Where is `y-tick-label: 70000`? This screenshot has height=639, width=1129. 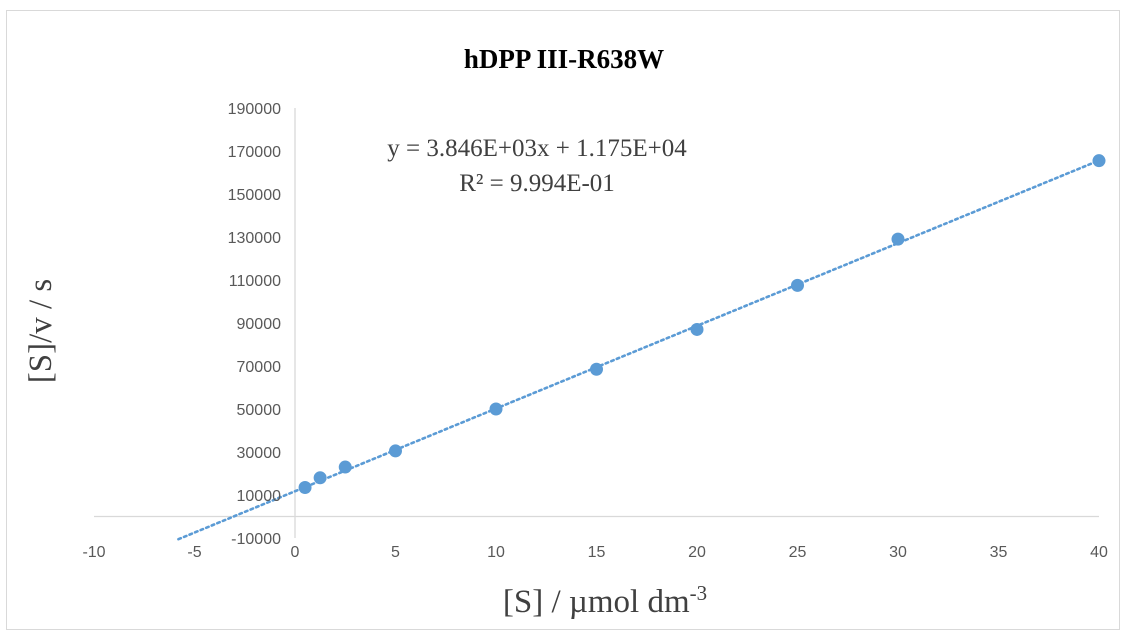
y-tick-label: 70000 is located at coordinates (259, 367).